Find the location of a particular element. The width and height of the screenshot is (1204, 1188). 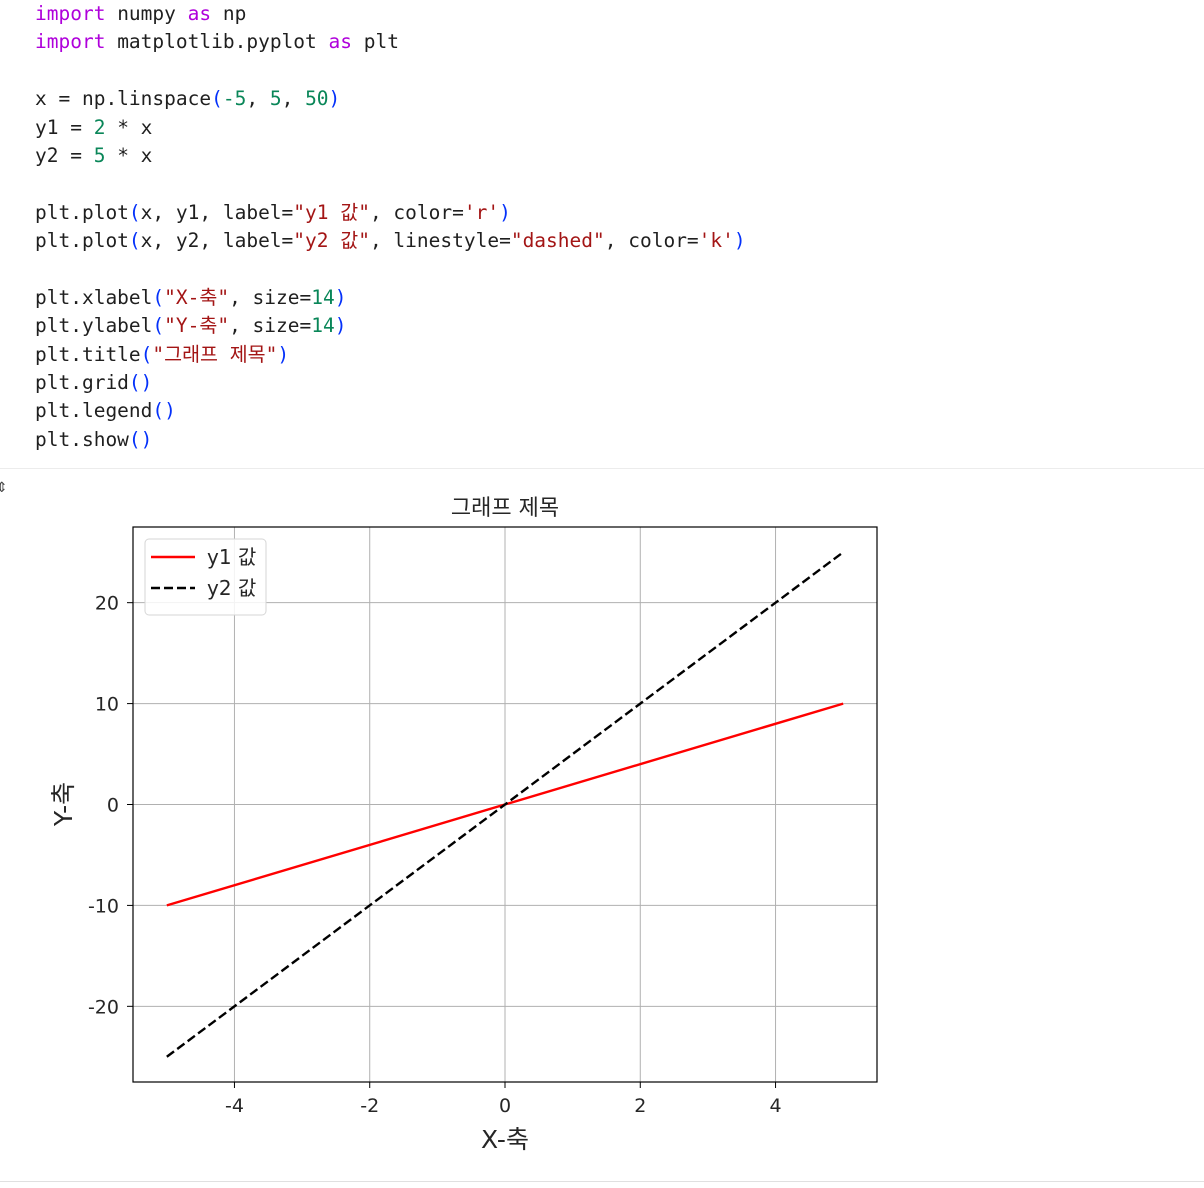

x-tick-label: 2 is located at coordinates (640, 1106).